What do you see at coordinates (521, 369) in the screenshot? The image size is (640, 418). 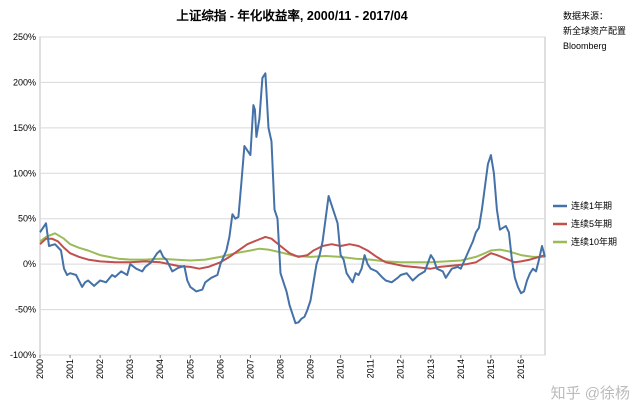 I see `x-tick-label: 2016` at bounding box center [521, 369].